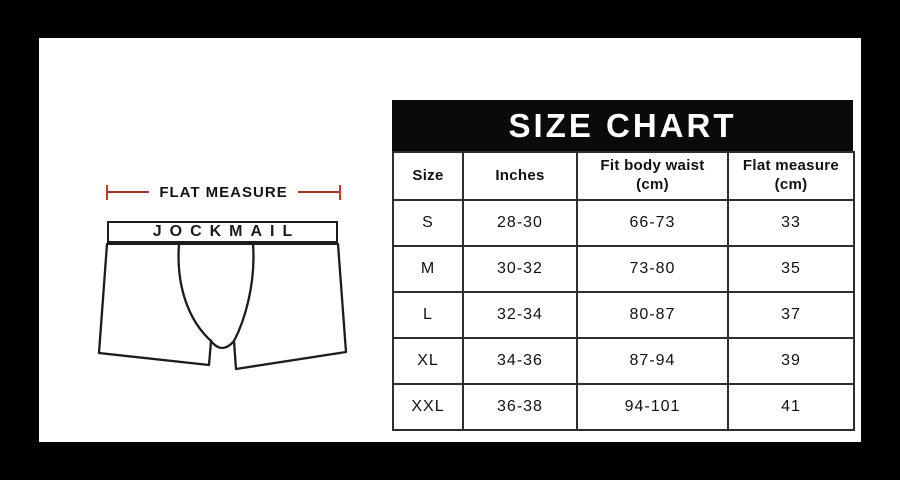 Image resolution: width=900 pixels, height=480 pixels. I want to click on size-cell: XL, so click(428, 361).